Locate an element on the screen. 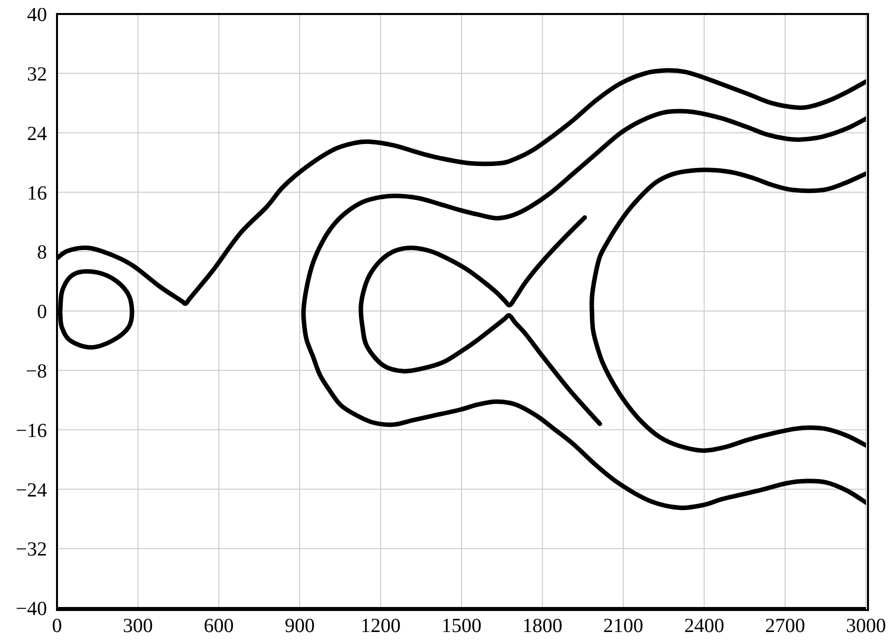  x-tick-label: 1200 is located at coordinates (380, 626).